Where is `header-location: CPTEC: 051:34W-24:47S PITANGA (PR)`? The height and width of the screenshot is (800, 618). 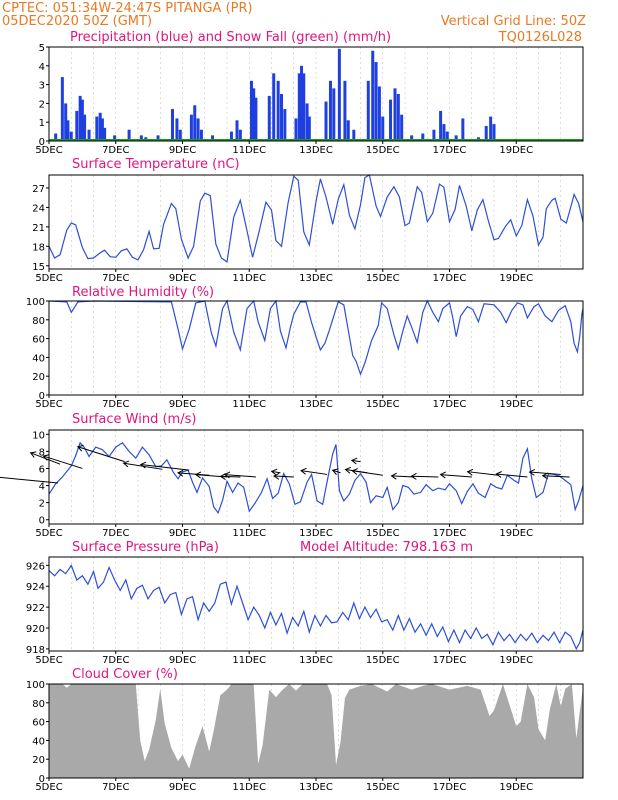 header-location: CPTEC: 051:34W-24:47S PITANGA (PR) is located at coordinates (127, 8).